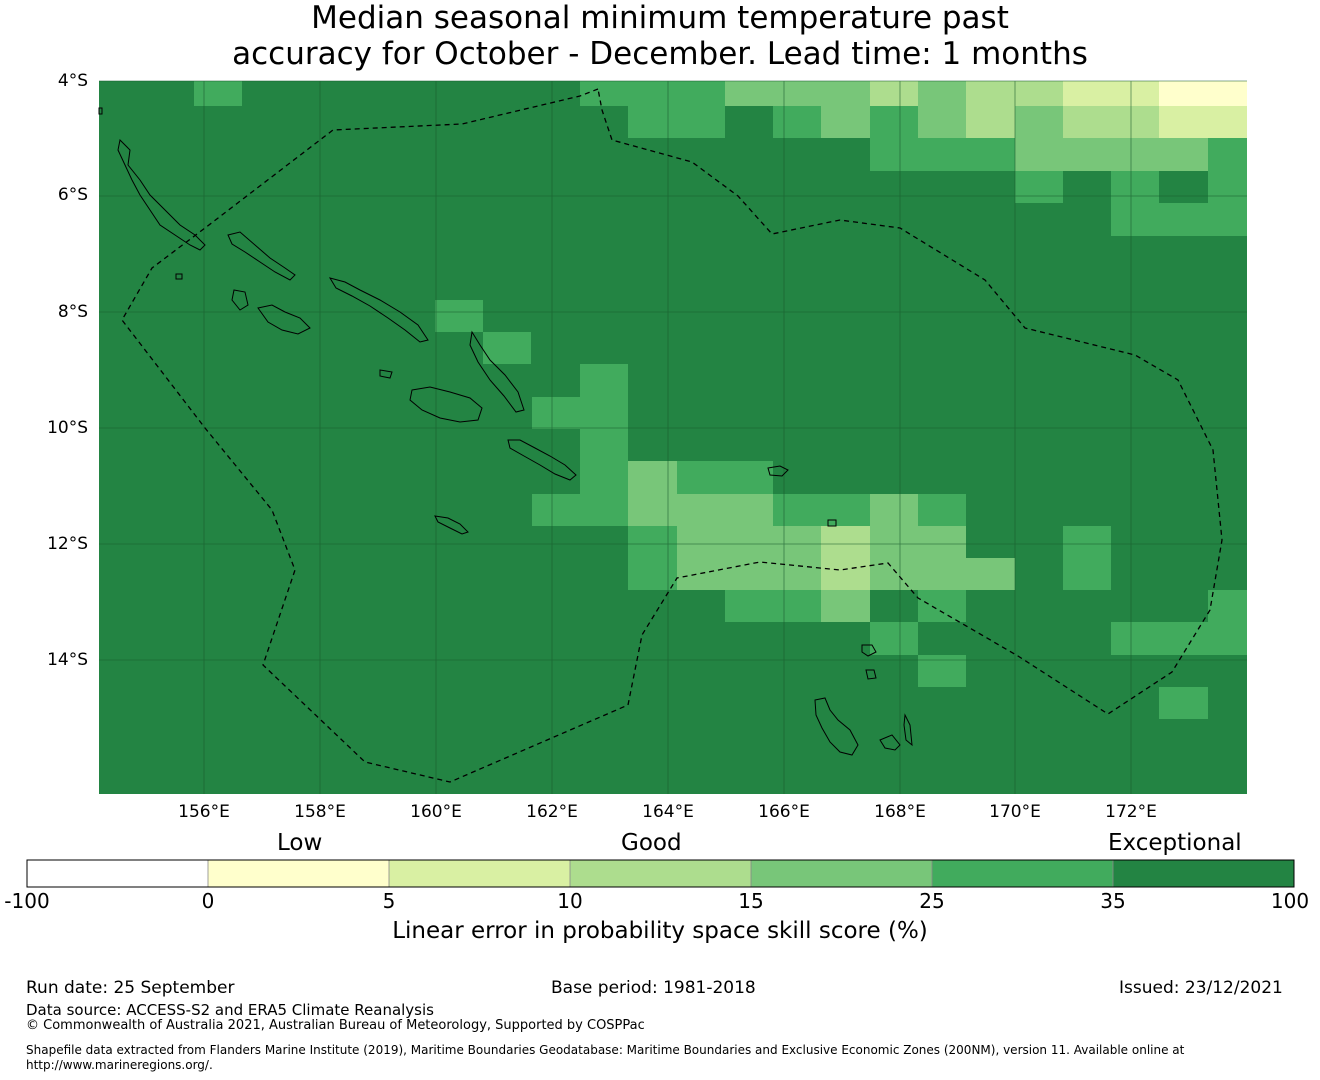  I want to click on colorbar-tick: -100, so click(27, 901).